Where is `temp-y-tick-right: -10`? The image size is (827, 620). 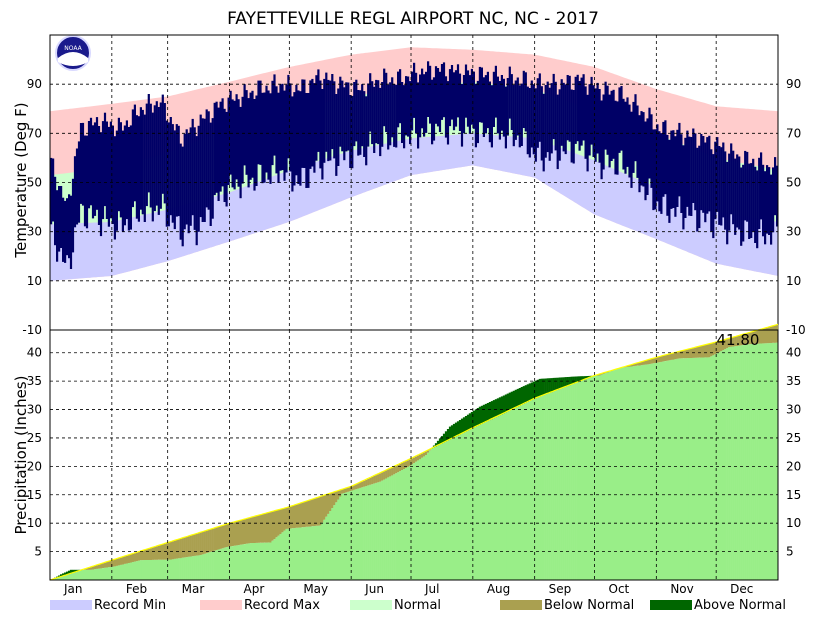
temp-y-tick-right: -10 is located at coordinates (796, 330).